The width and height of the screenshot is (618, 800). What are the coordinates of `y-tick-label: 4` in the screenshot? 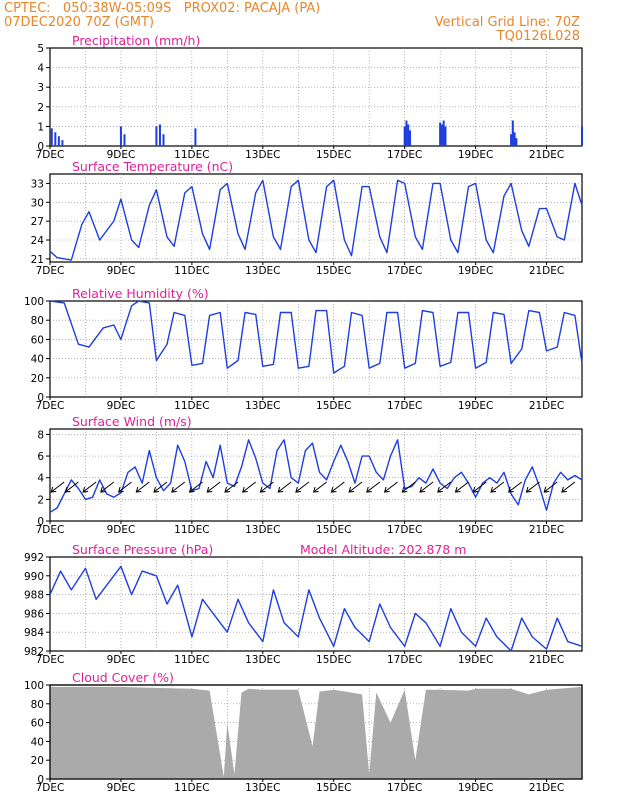 It's located at (40, 479).